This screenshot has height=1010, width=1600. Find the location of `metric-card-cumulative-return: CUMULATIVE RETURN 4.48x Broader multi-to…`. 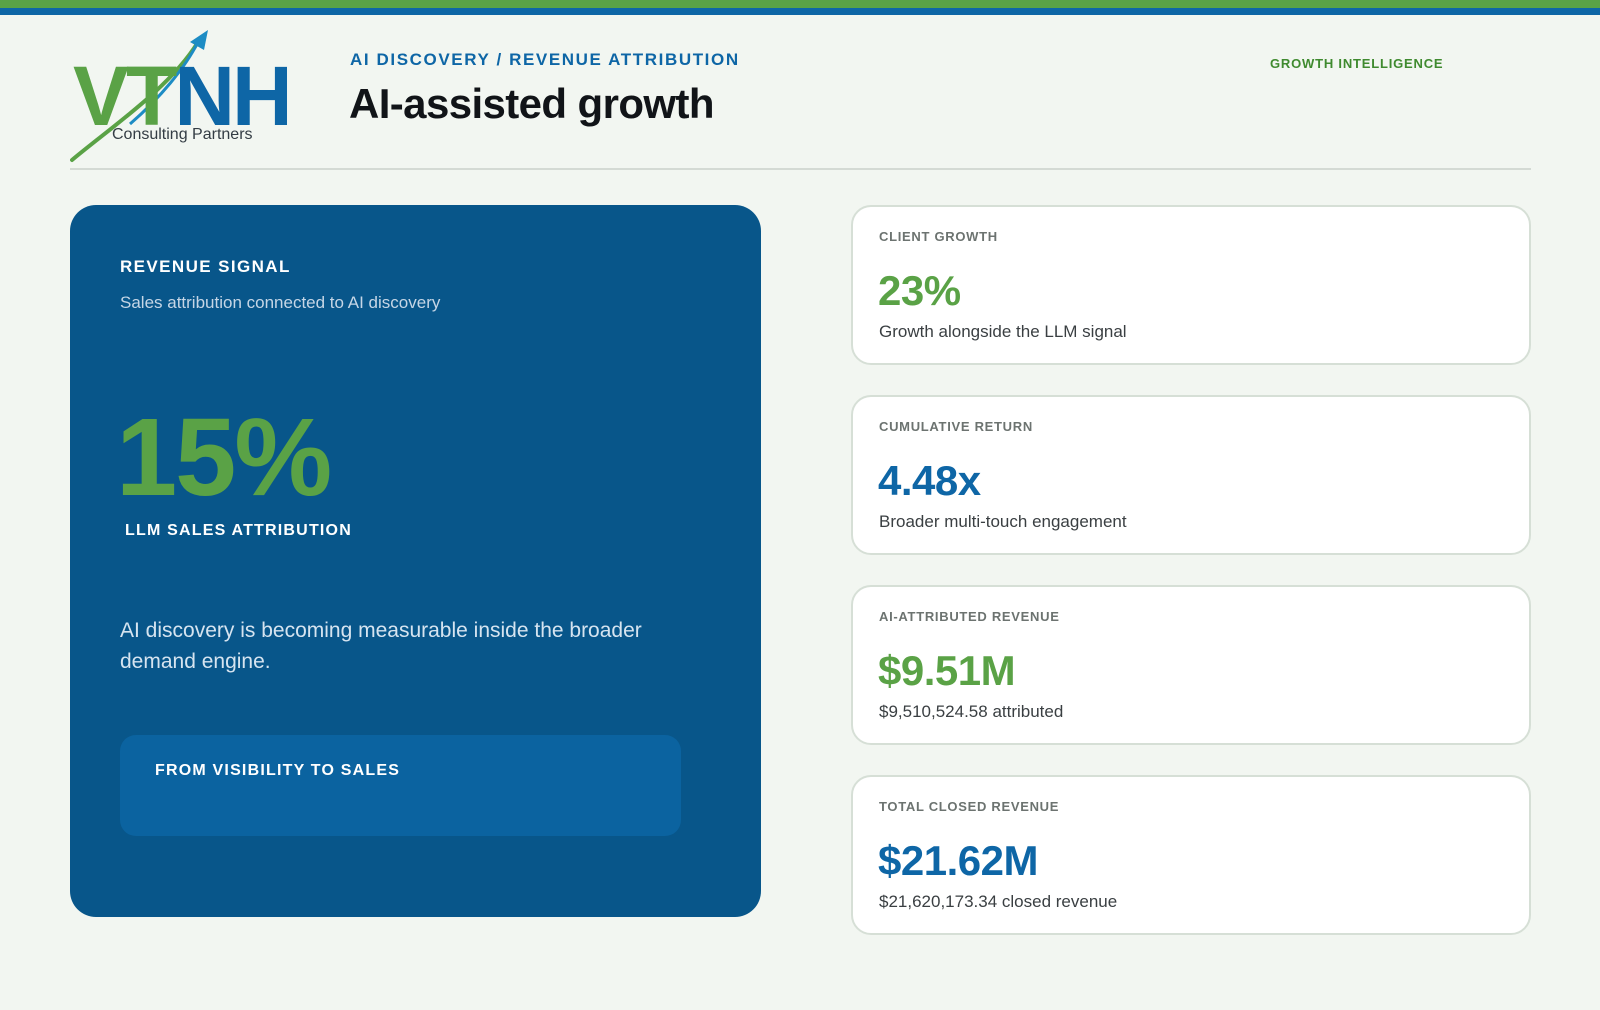

metric-card-cumulative-return: CUMULATIVE RETURN 4.48x Broader multi-to… is located at coordinates (1191, 475).